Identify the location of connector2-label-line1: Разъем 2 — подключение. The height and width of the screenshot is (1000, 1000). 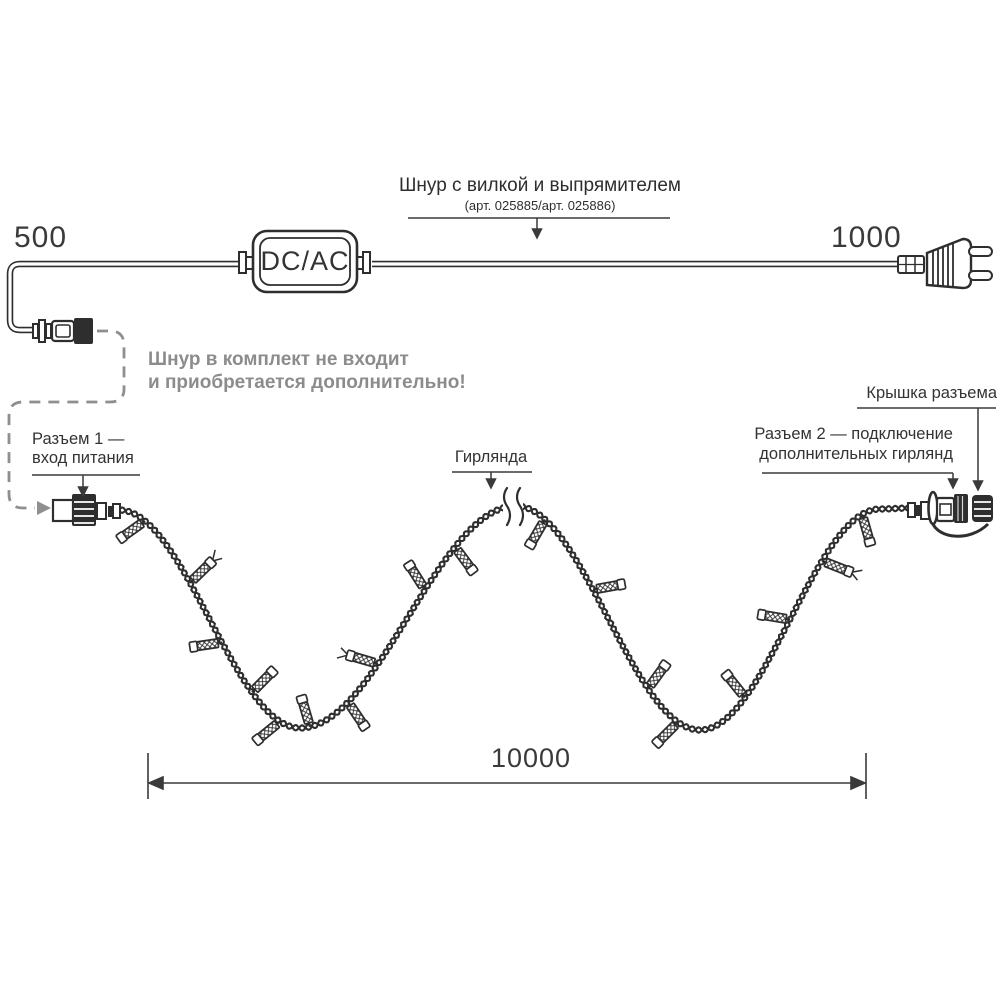
(853, 434).